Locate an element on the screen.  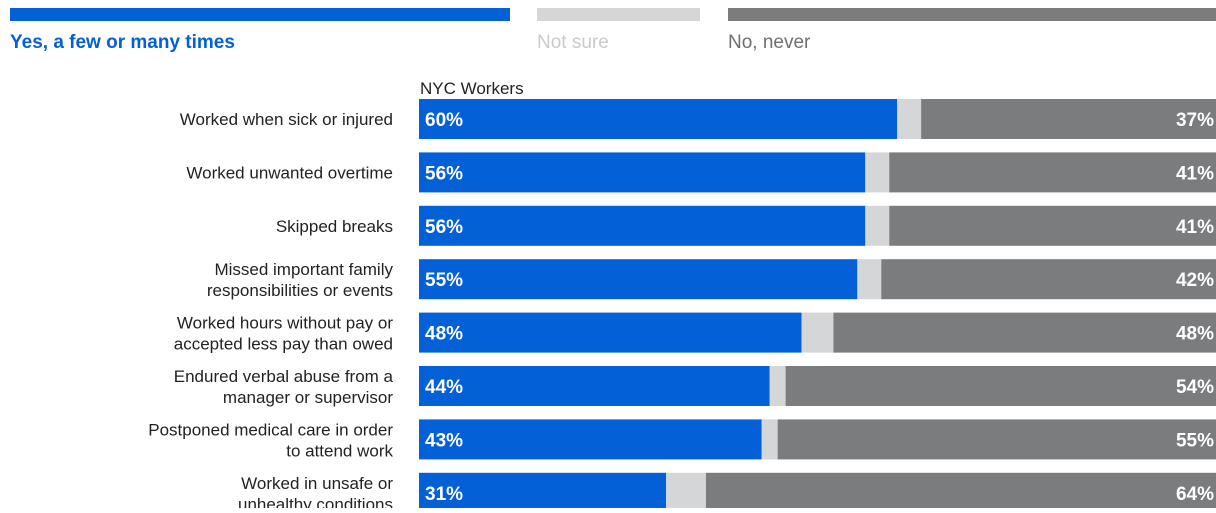
legend-label: Yes, a few or many times is located at coordinates (122, 42).